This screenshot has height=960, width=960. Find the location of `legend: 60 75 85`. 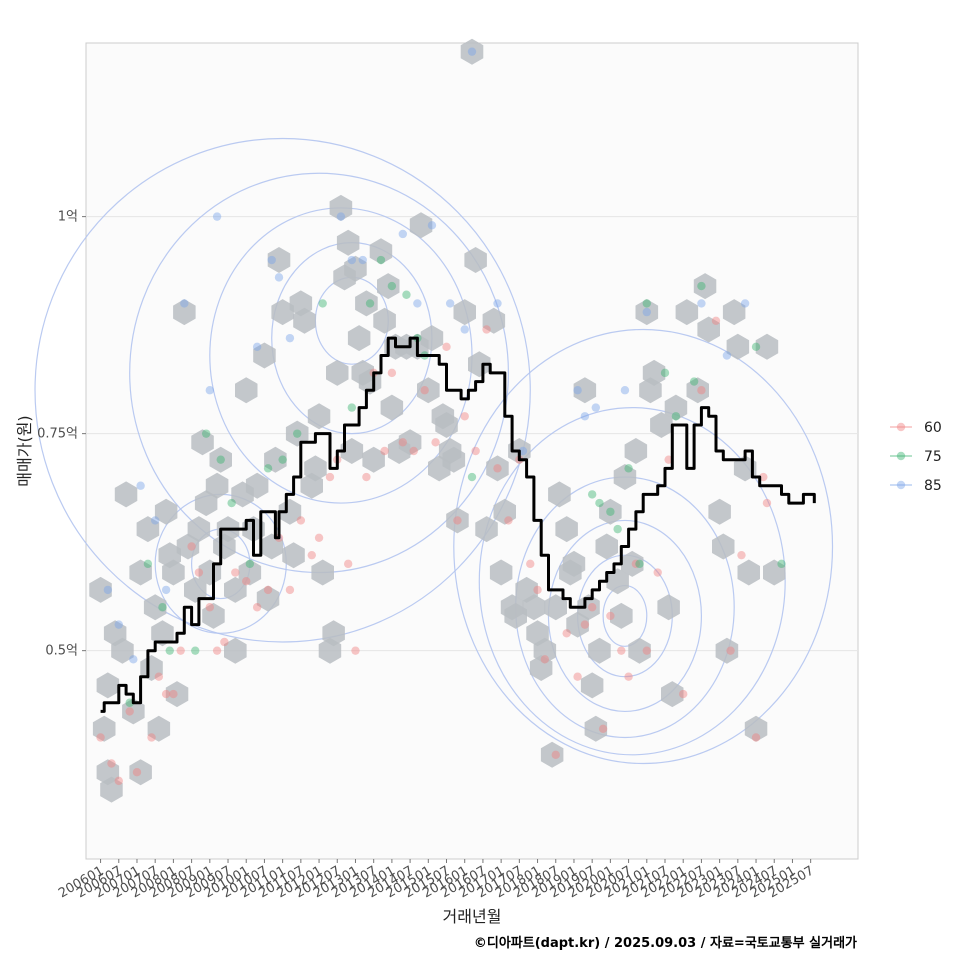

legend: 60 75 85 is located at coordinates (916, 457).